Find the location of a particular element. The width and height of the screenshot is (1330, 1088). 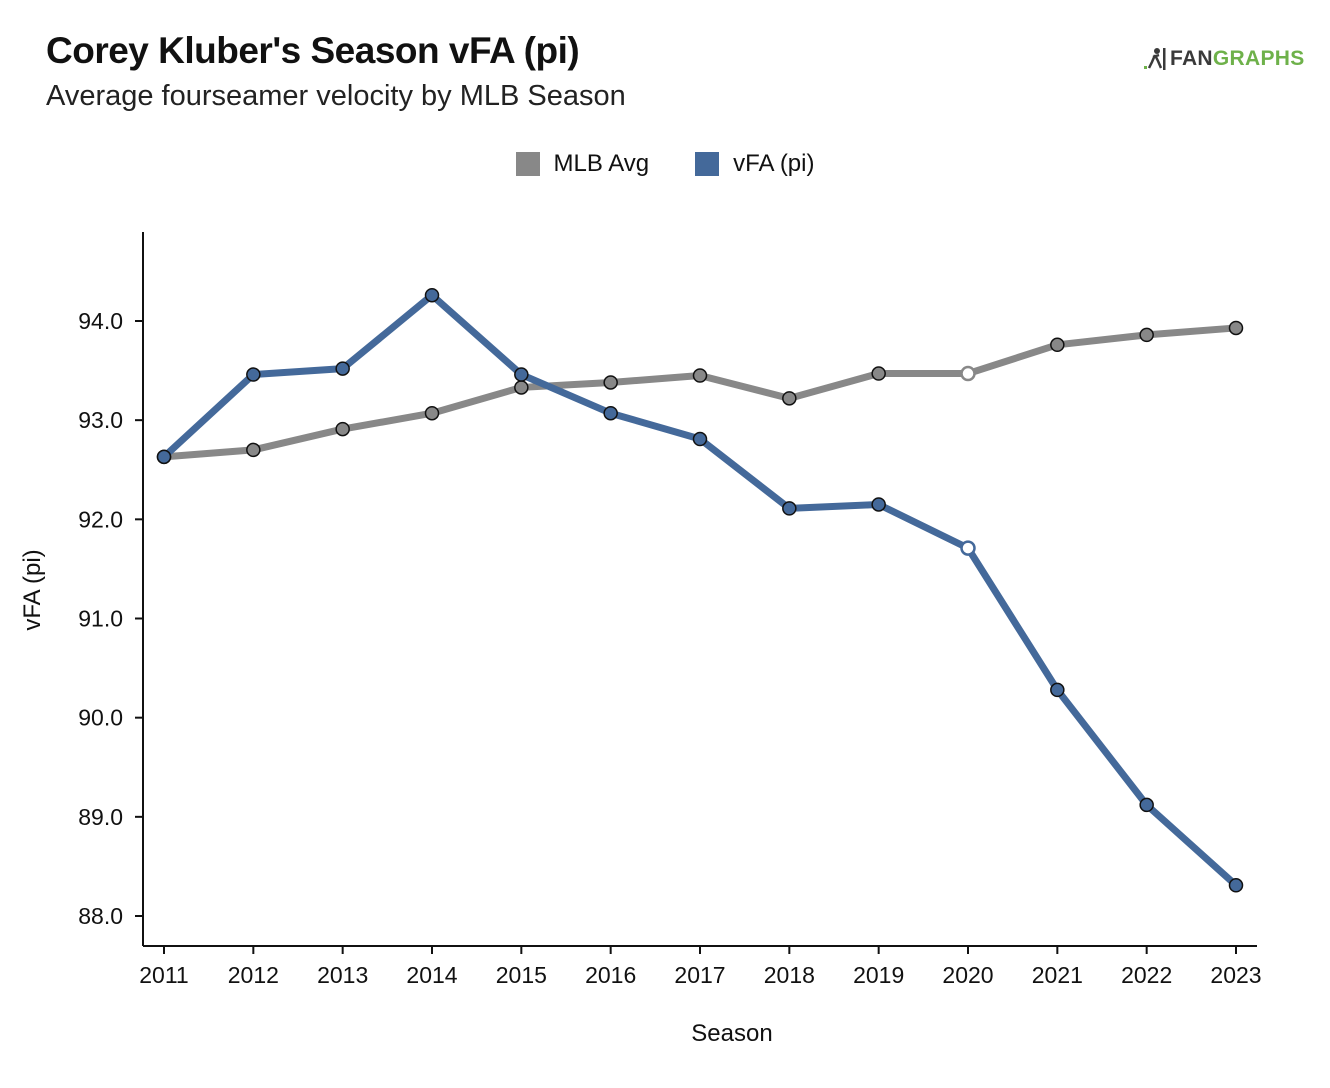

fangraphs-logo-icon is located at coordinates (1155, 59).